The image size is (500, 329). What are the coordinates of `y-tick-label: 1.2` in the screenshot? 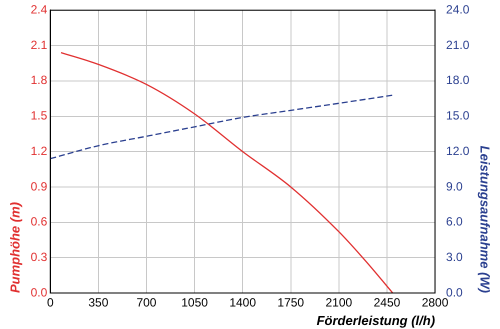 It's located at (39, 151).